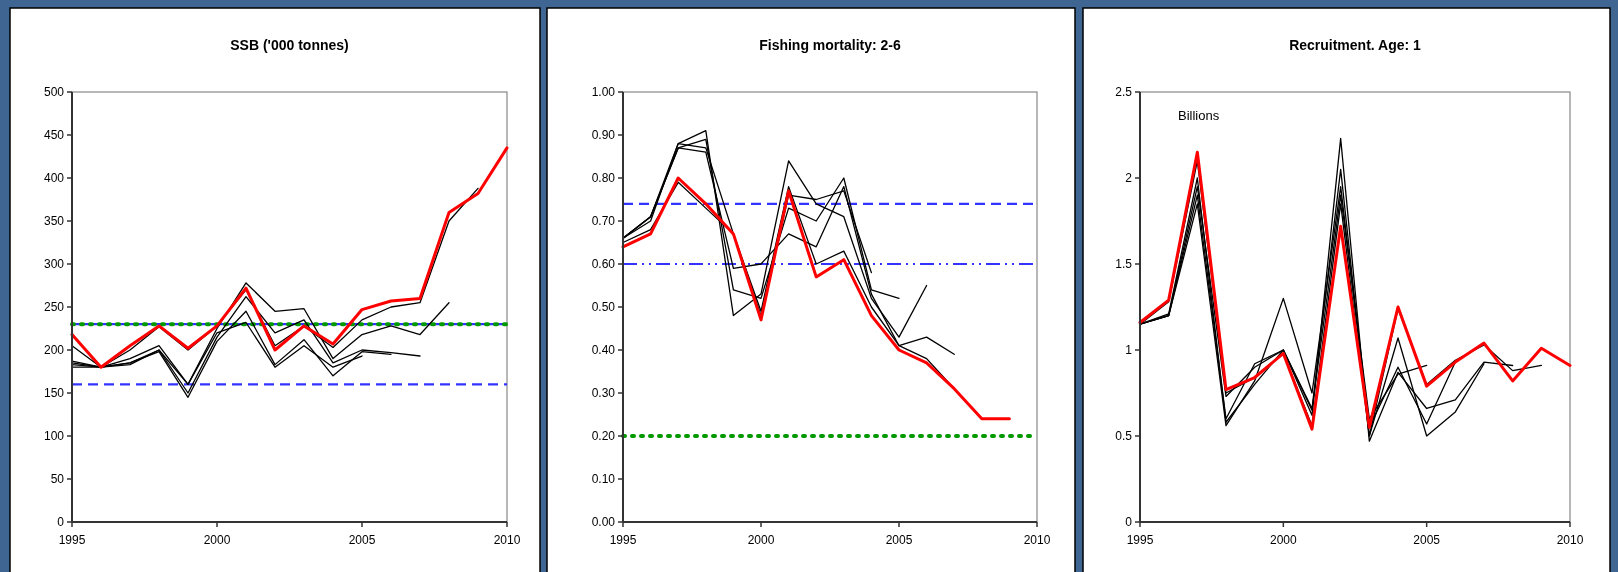 This screenshot has width=1618, height=572. What do you see at coordinates (603, 221) in the screenshot?
I see `y-tick-label: 0.70` at bounding box center [603, 221].